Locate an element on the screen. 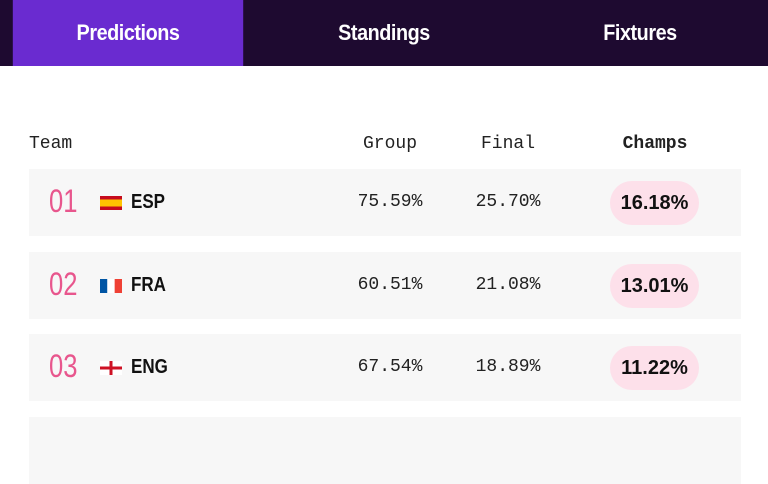 Image resolution: width=768 pixels, height=484 pixels. champs-pct: 16.18% is located at coordinates (654, 203).